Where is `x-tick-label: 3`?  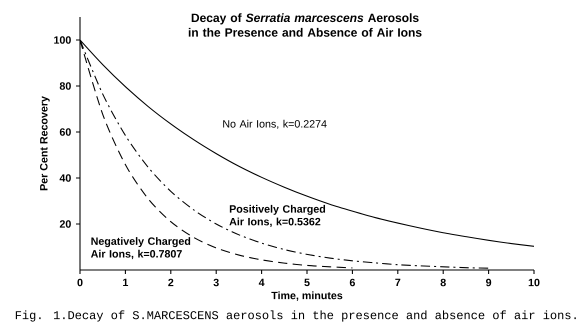 x-tick-label: 3 is located at coordinates (216, 282).